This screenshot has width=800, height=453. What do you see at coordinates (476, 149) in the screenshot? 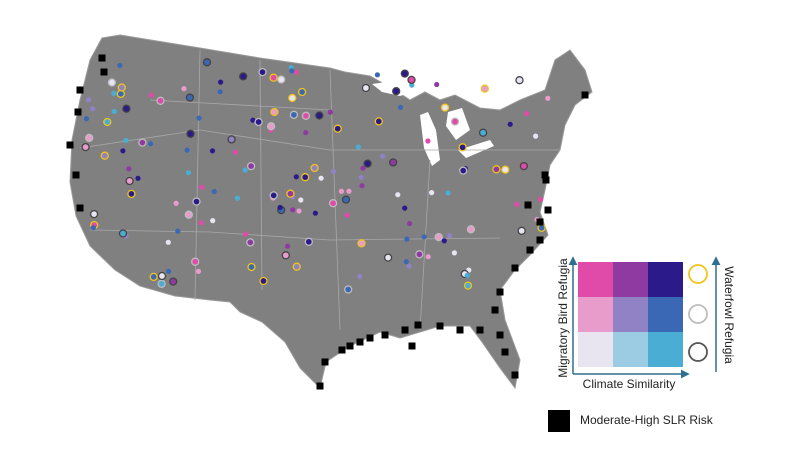
I see `lake-erie` at bounding box center [476, 149].